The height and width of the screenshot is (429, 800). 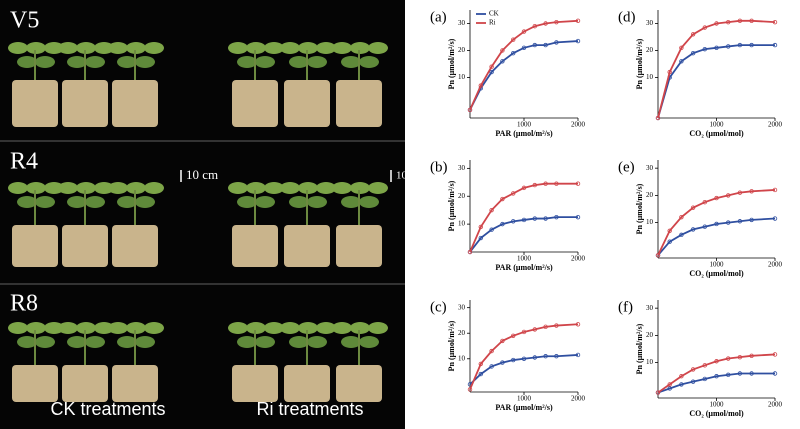 What do you see at coordinates (309, 409) in the screenshot?
I see `group-label: Ri treatments` at bounding box center [309, 409].